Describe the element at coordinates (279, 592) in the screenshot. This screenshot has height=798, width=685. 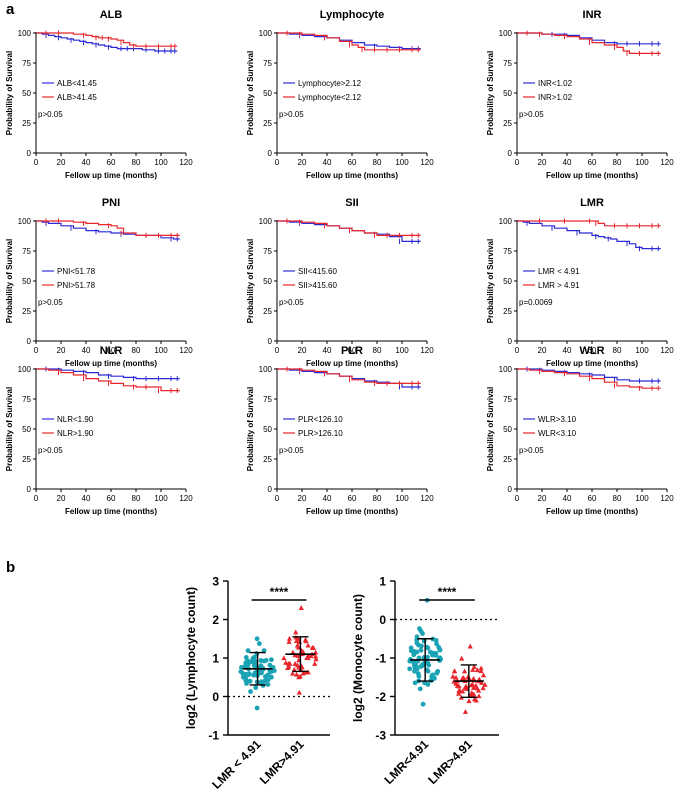
I see `significance-stars: ****` at that location.